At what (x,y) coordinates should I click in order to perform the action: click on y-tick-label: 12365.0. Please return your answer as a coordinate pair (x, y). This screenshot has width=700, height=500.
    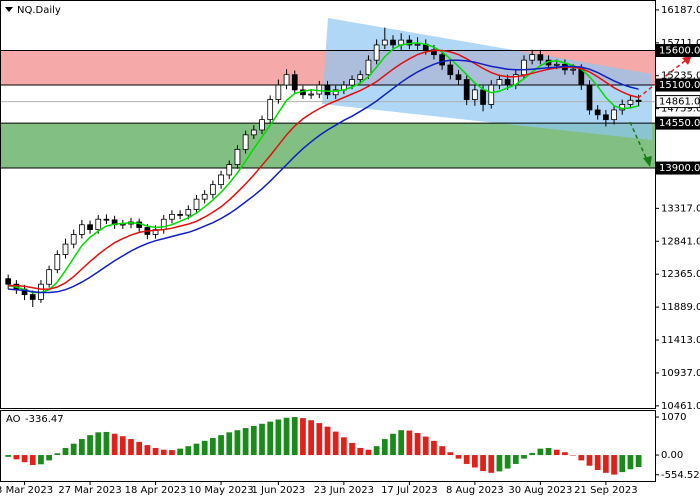
    Looking at the image, I should click on (680, 274).